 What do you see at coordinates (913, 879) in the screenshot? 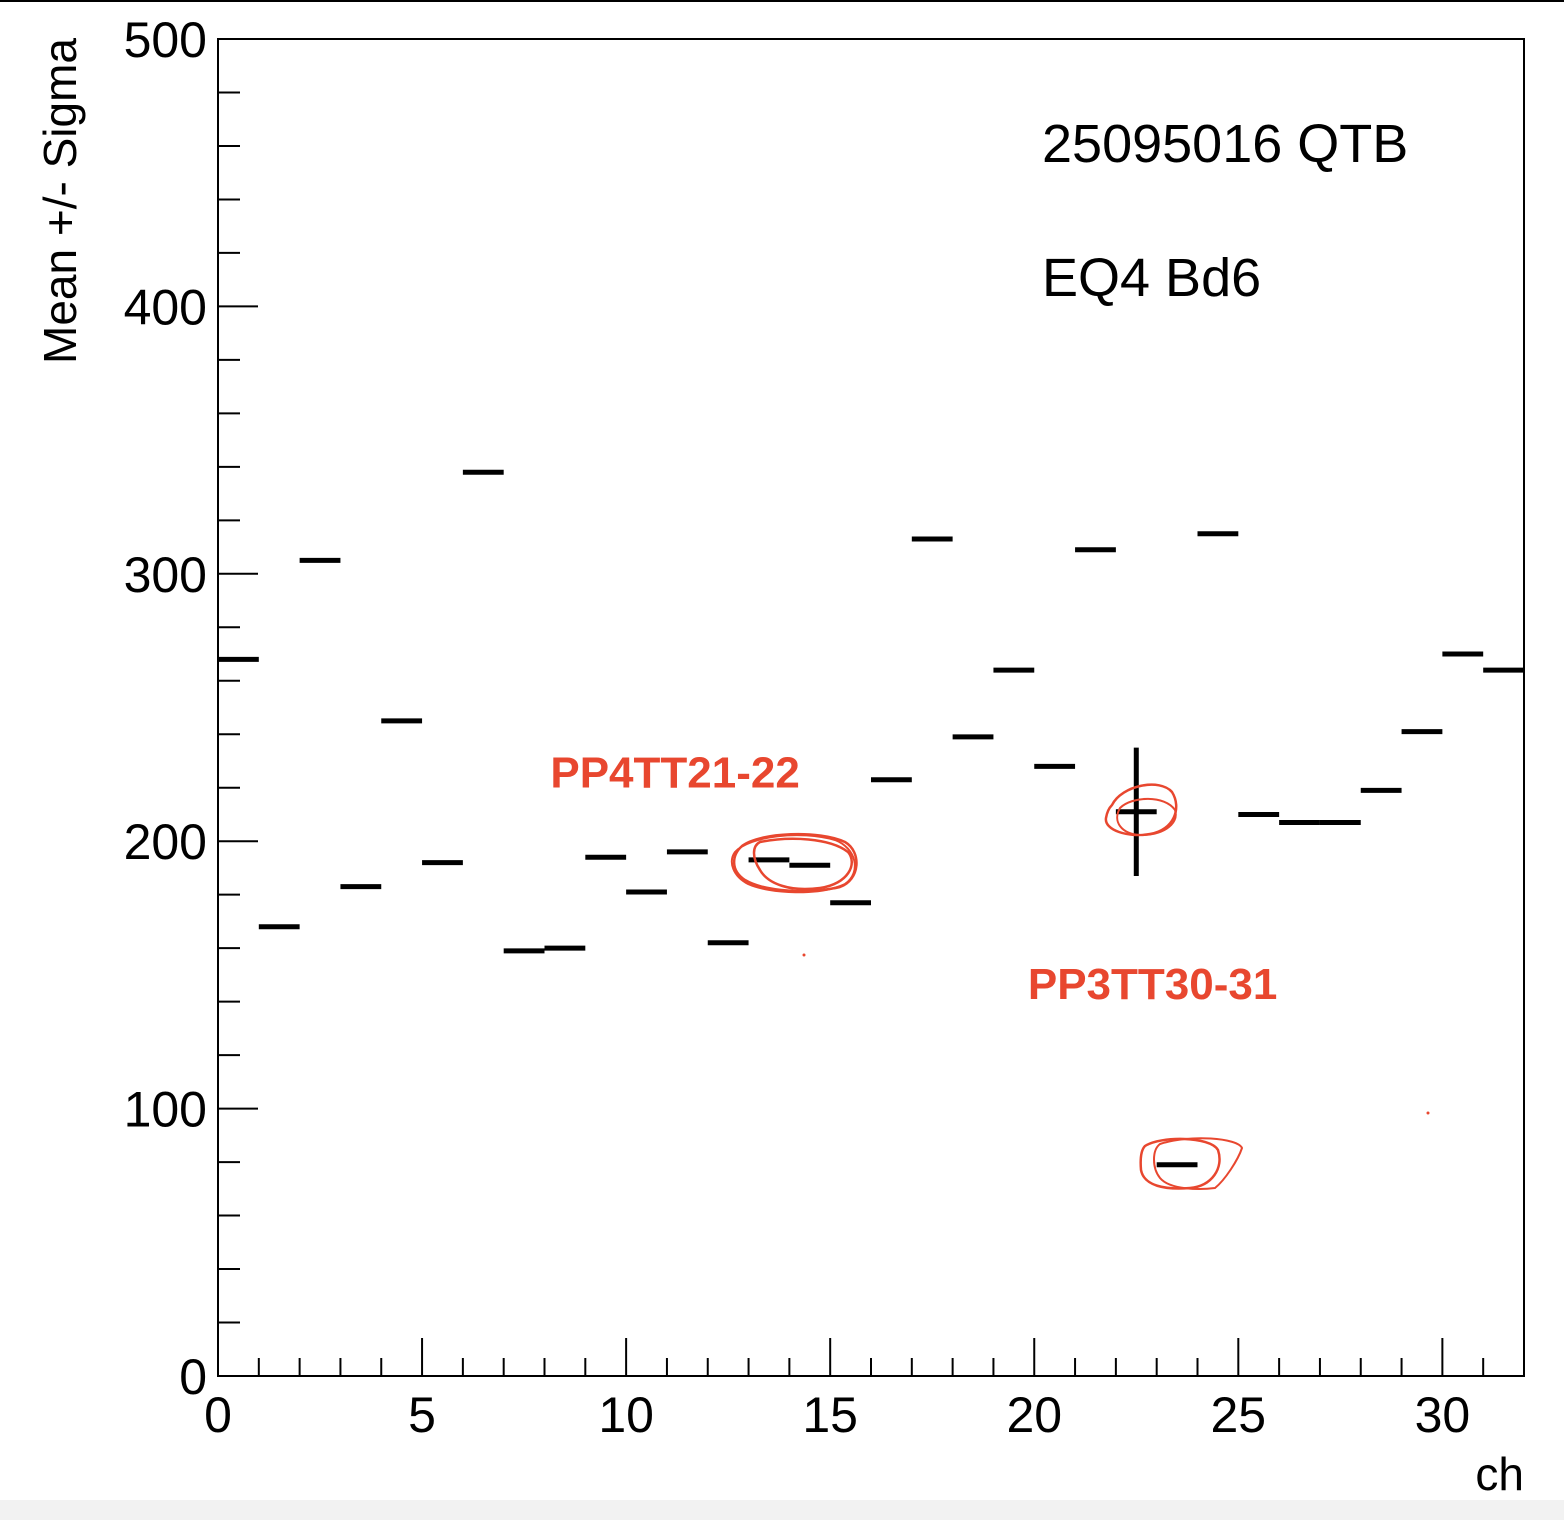
I see `annotations: PP4TT21-22 PP3TT30-31` at bounding box center [913, 879].